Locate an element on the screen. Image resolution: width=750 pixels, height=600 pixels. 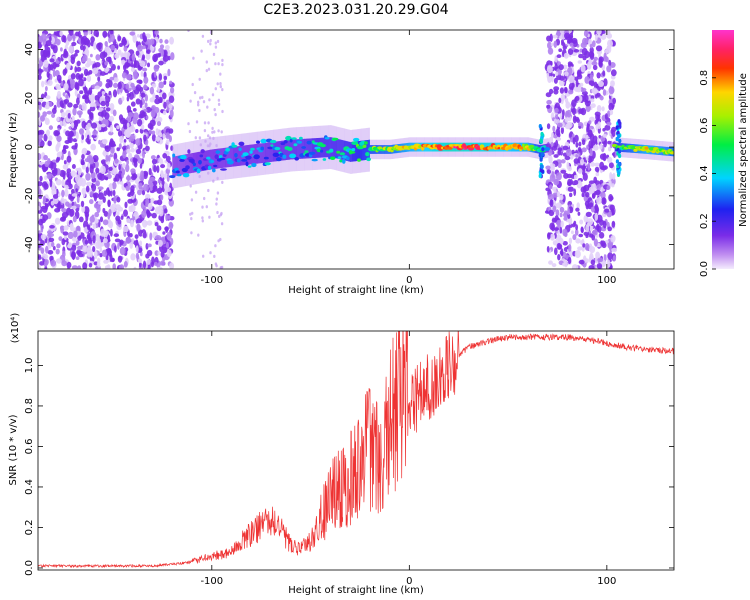
snr-y-tick-label: 0.4 is located at coordinates (29, 487).